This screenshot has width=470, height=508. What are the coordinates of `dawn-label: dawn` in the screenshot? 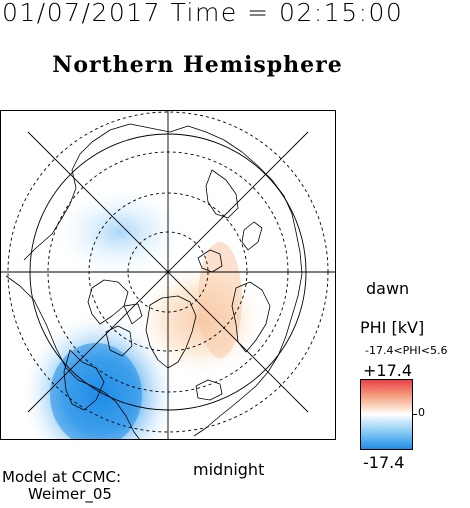 It's located at (388, 288).